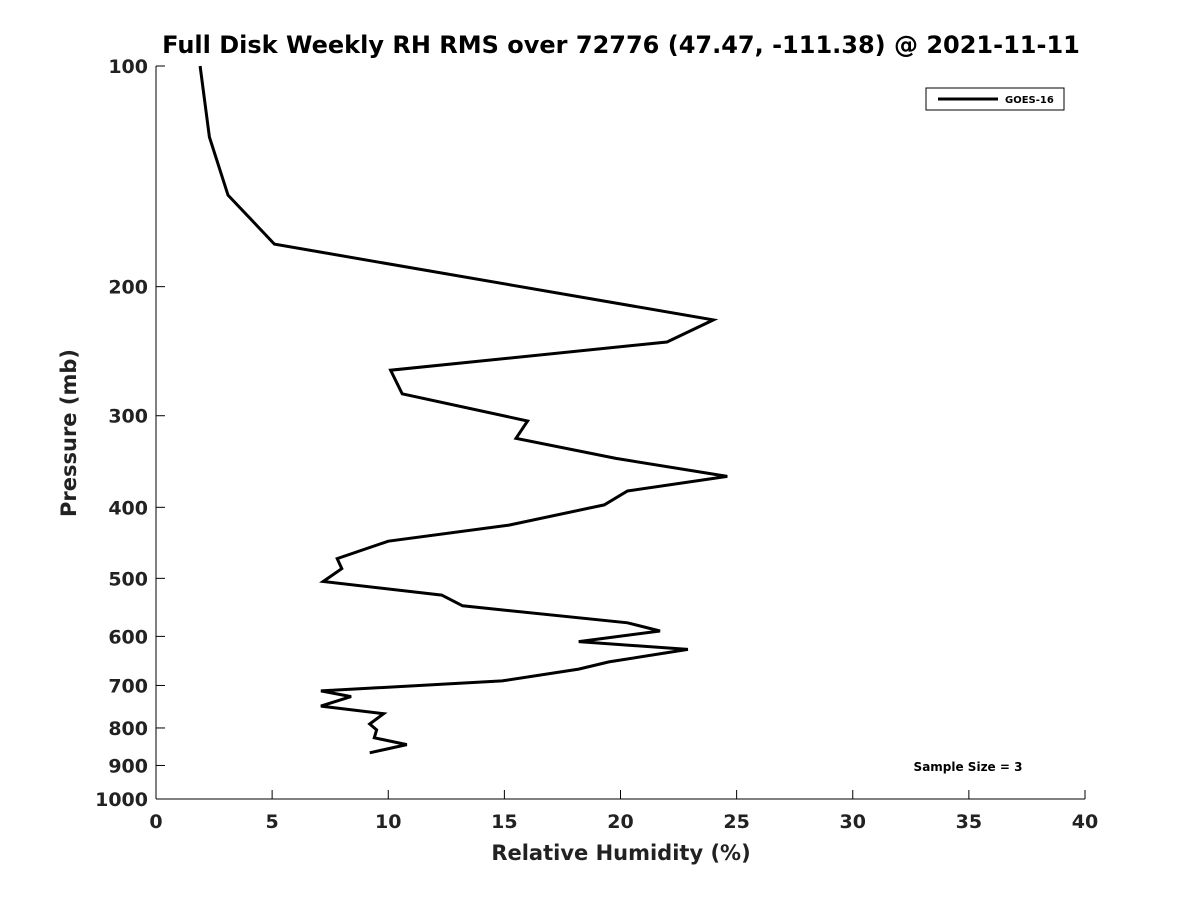 The image size is (1200, 900). What do you see at coordinates (128, 766) in the screenshot?
I see `y-tick-label: 900` at bounding box center [128, 766].